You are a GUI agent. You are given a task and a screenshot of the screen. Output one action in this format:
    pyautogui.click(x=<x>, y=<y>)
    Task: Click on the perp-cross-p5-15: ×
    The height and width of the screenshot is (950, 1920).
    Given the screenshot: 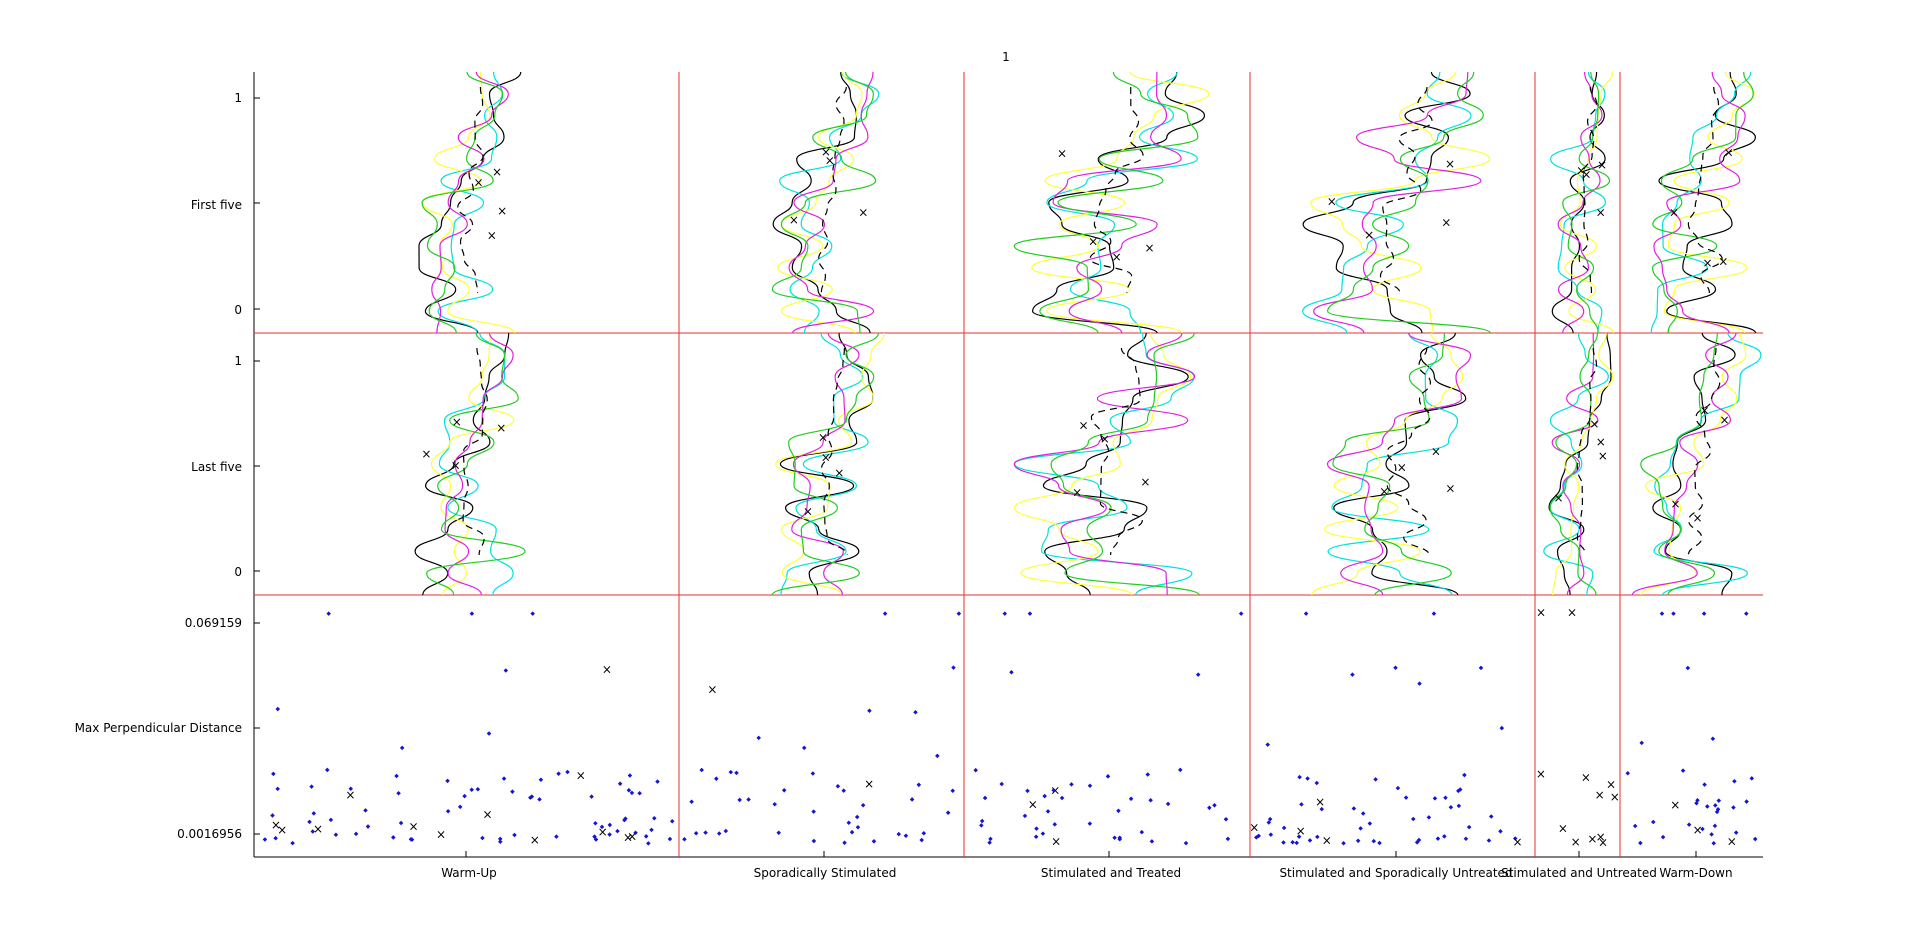 What is the action you would take?
    pyautogui.click(x=1732, y=842)
    